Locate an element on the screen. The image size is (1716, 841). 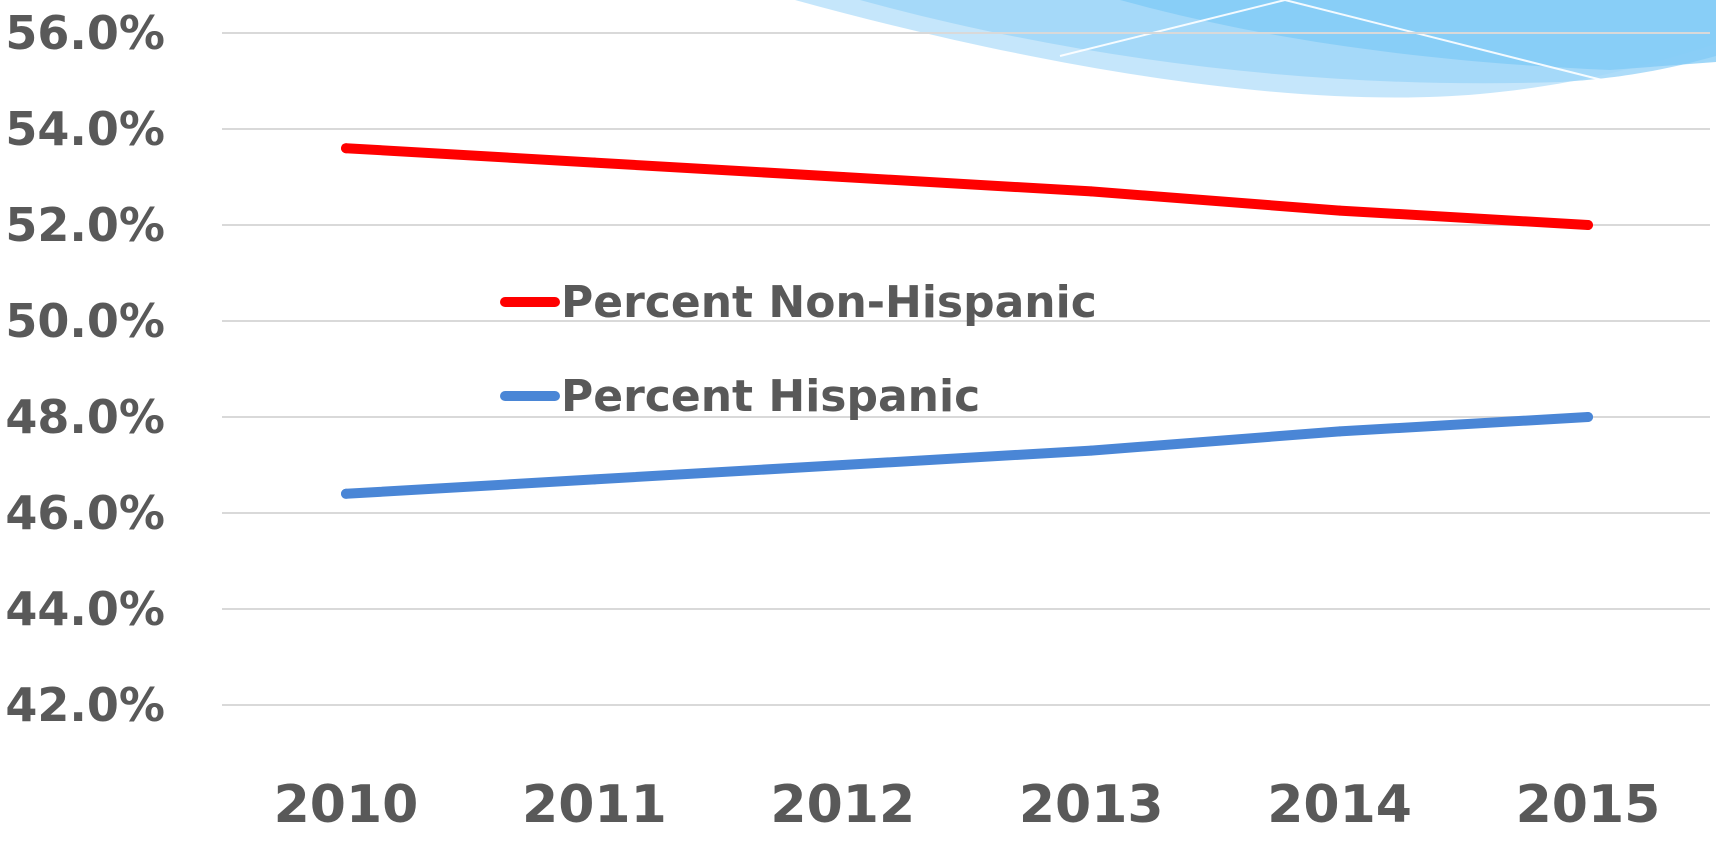
legend-label: Percent Non-Hispanic is located at coordinates (829, 302).